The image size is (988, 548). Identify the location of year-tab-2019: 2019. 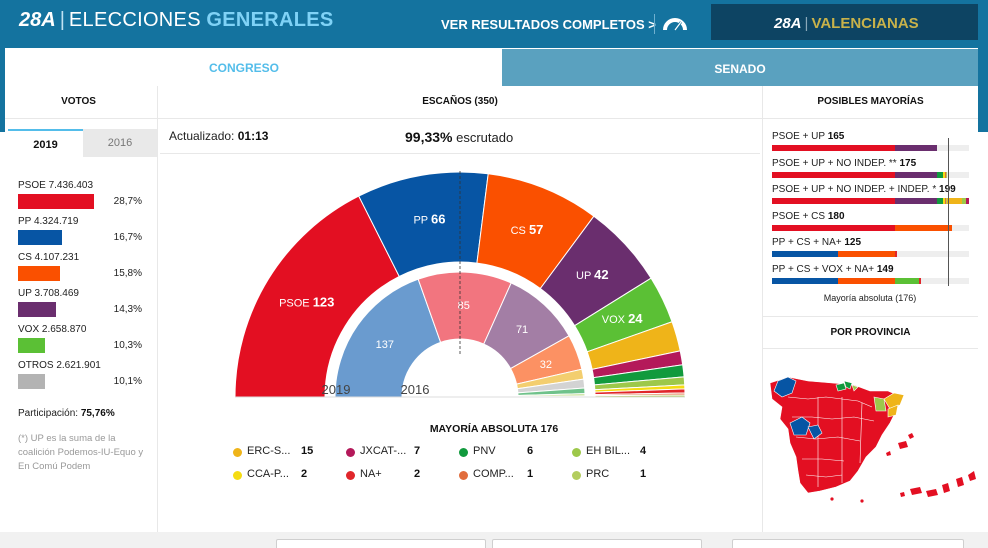
(45, 143).